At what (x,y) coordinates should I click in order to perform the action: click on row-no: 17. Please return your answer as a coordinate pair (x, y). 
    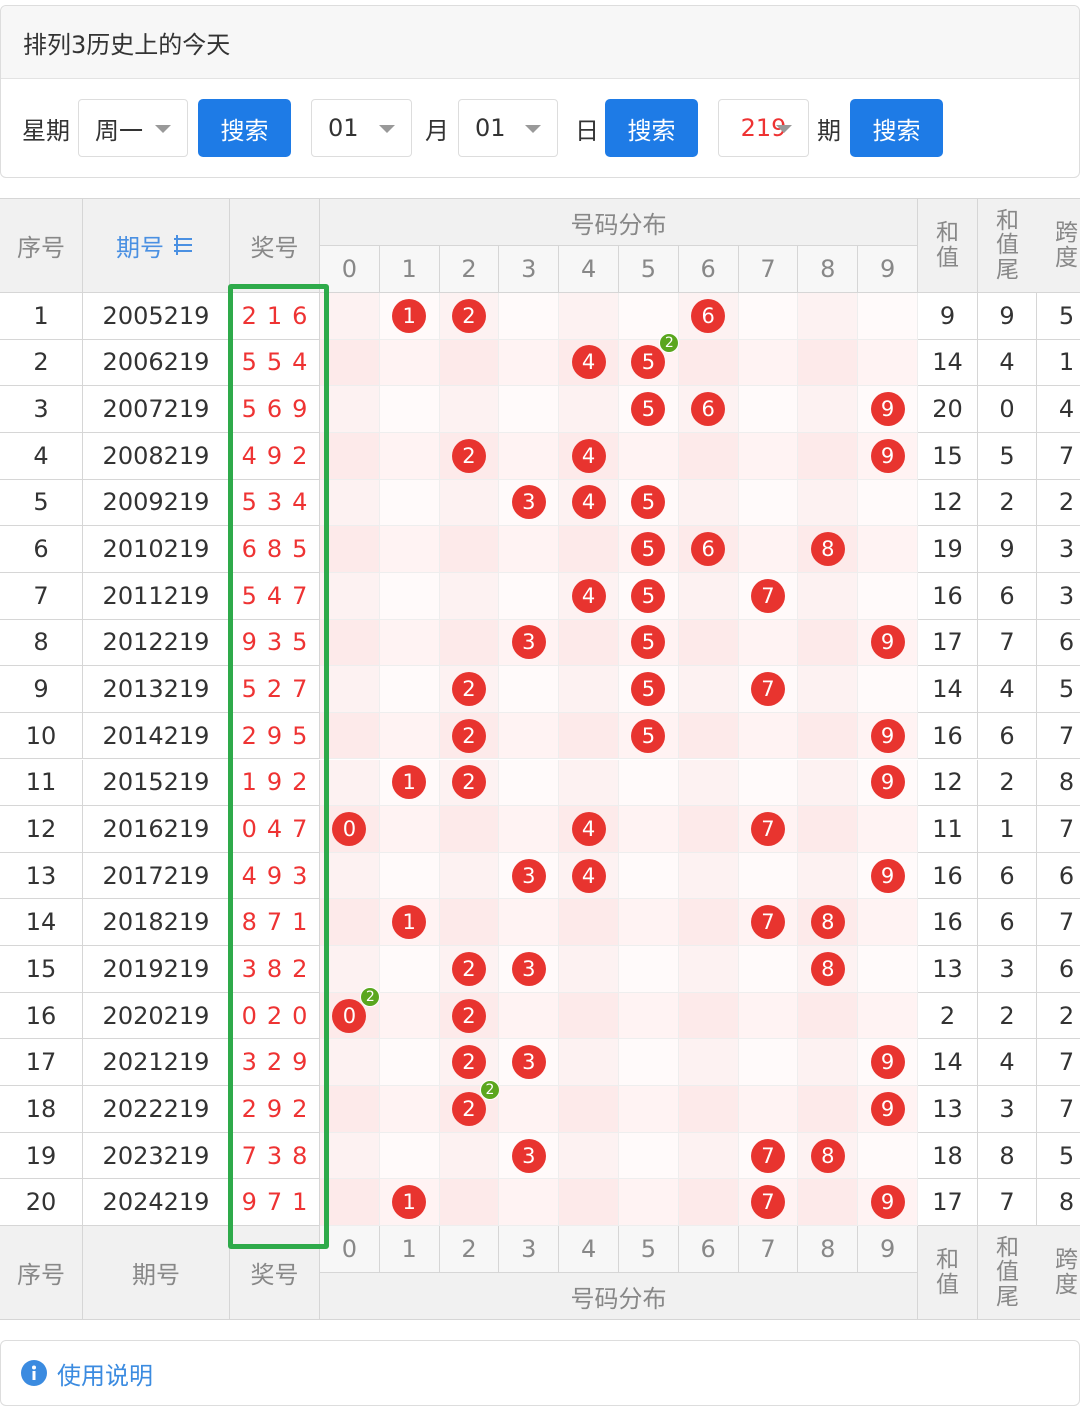
    Looking at the image, I should click on (41, 1063).